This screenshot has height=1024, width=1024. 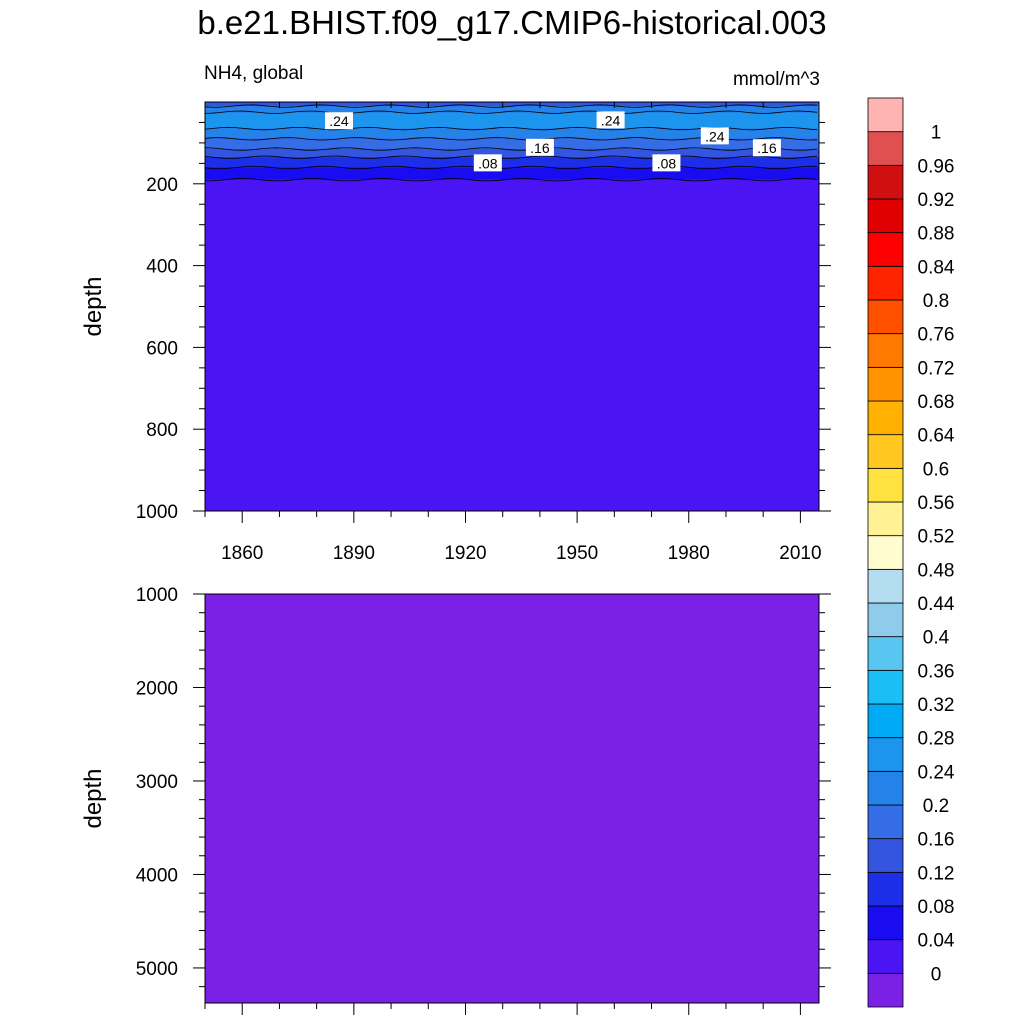 I want to click on y-tick-label: 3000, so click(x=157, y=782).